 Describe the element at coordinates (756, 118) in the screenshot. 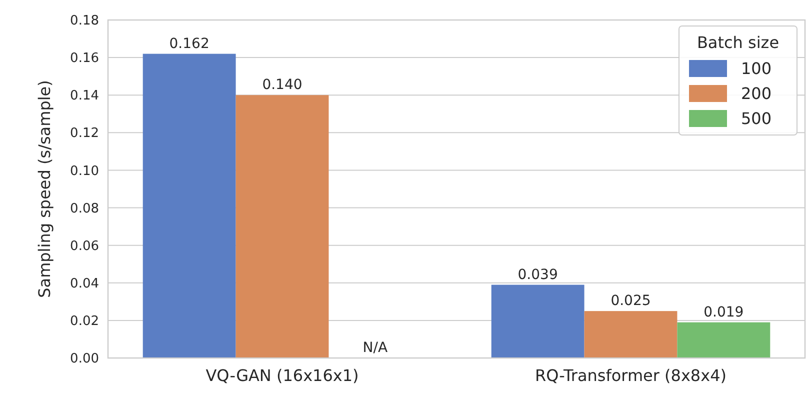

I see `legend-label: 500` at that location.